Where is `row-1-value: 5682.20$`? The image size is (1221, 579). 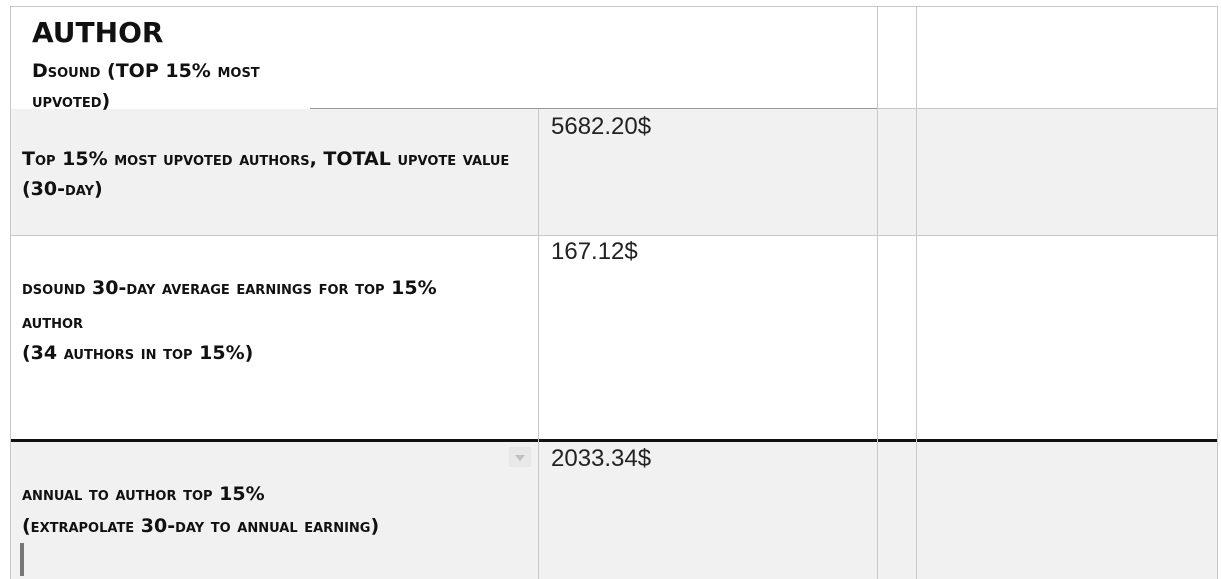
row-1-value: 5682.20$ is located at coordinates (601, 126).